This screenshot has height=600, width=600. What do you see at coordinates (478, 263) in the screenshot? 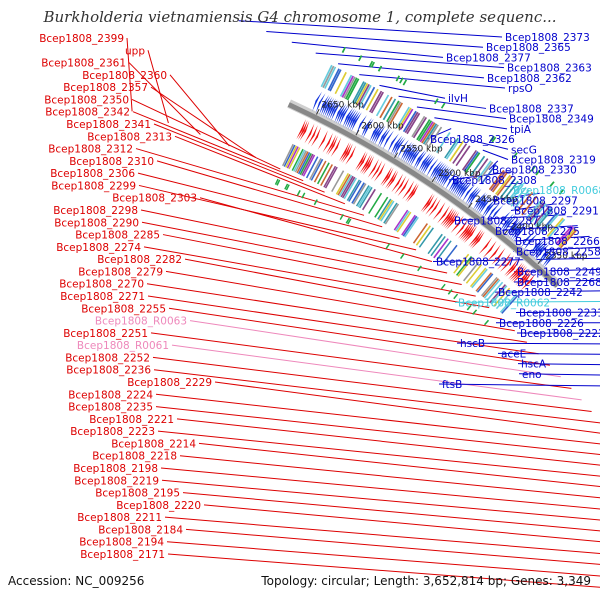
I see `right-gene-label: Bcep1808_2277` at bounding box center [478, 263].